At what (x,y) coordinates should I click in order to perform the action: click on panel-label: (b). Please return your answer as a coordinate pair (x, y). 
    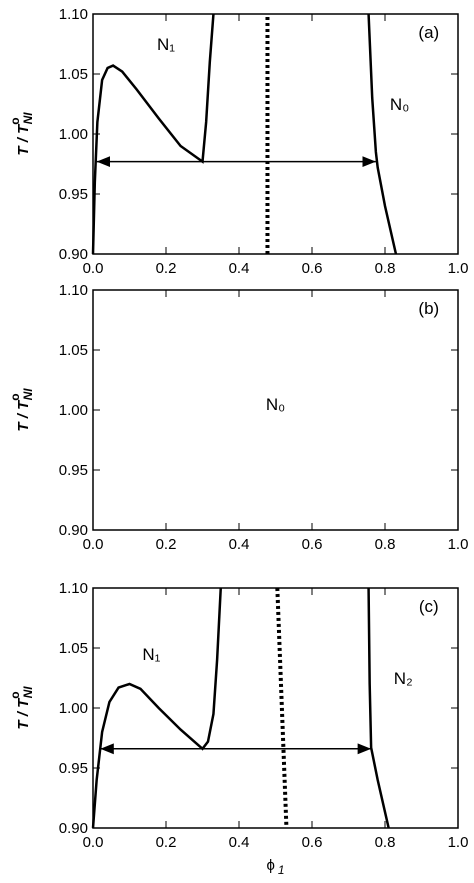
    Looking at the image, I should click on (428, 308).